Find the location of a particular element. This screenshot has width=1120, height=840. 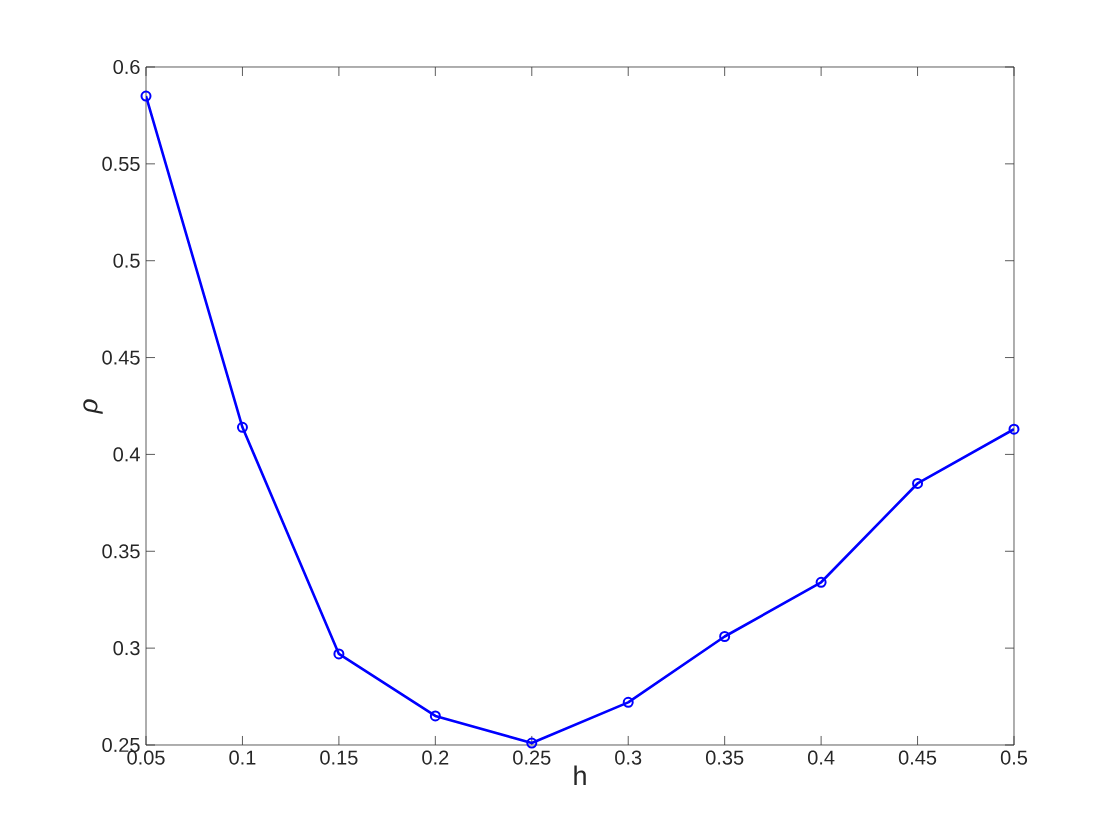

x-axis-title: h is located at coordinates (580, 775).